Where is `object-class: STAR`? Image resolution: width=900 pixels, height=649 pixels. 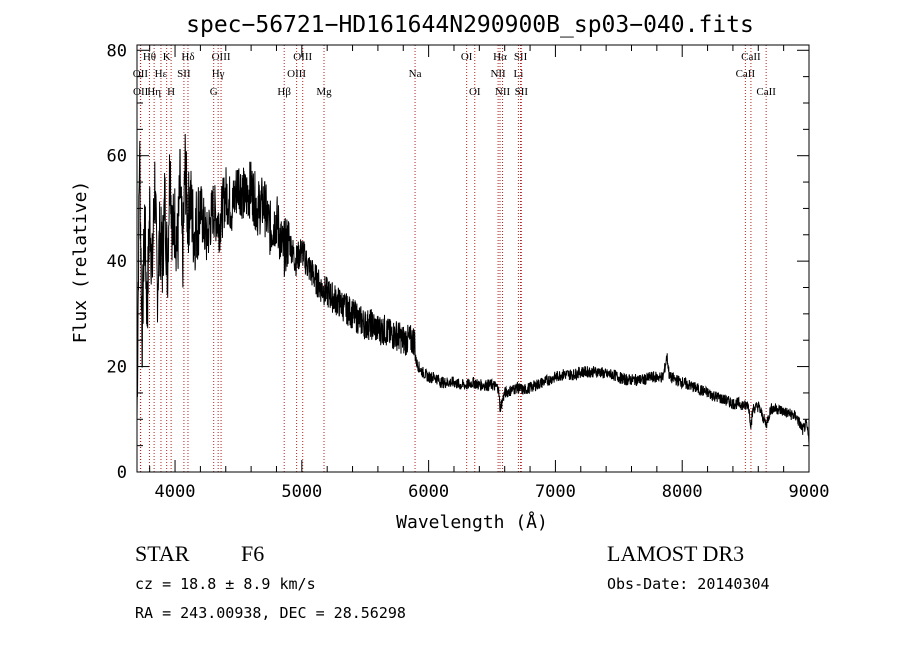 object-class: STAR is located at coordinates (162, 553).